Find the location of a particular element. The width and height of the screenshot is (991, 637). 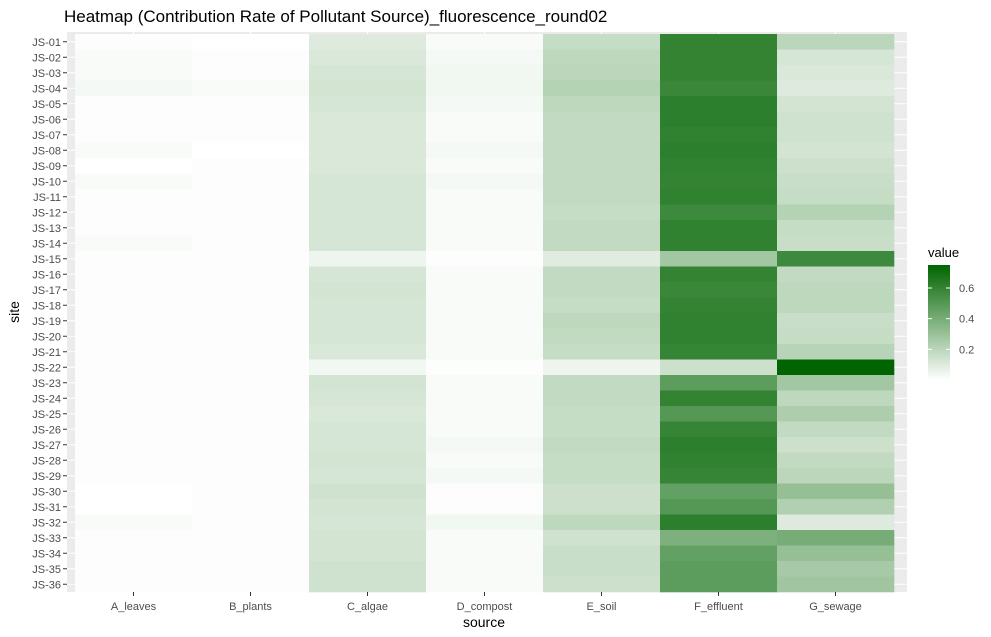

heatmap-cell-JS-19-C_algae is located at coordinates (368, 321).